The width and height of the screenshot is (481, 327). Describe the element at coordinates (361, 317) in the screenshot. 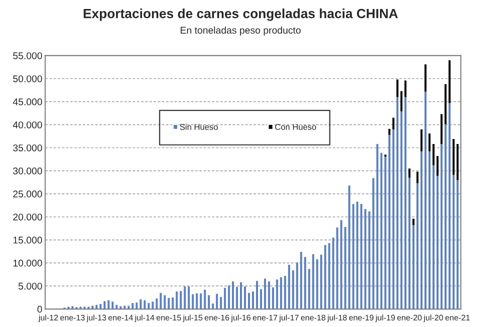

I see `x-tick-label: ene-19` at that location.